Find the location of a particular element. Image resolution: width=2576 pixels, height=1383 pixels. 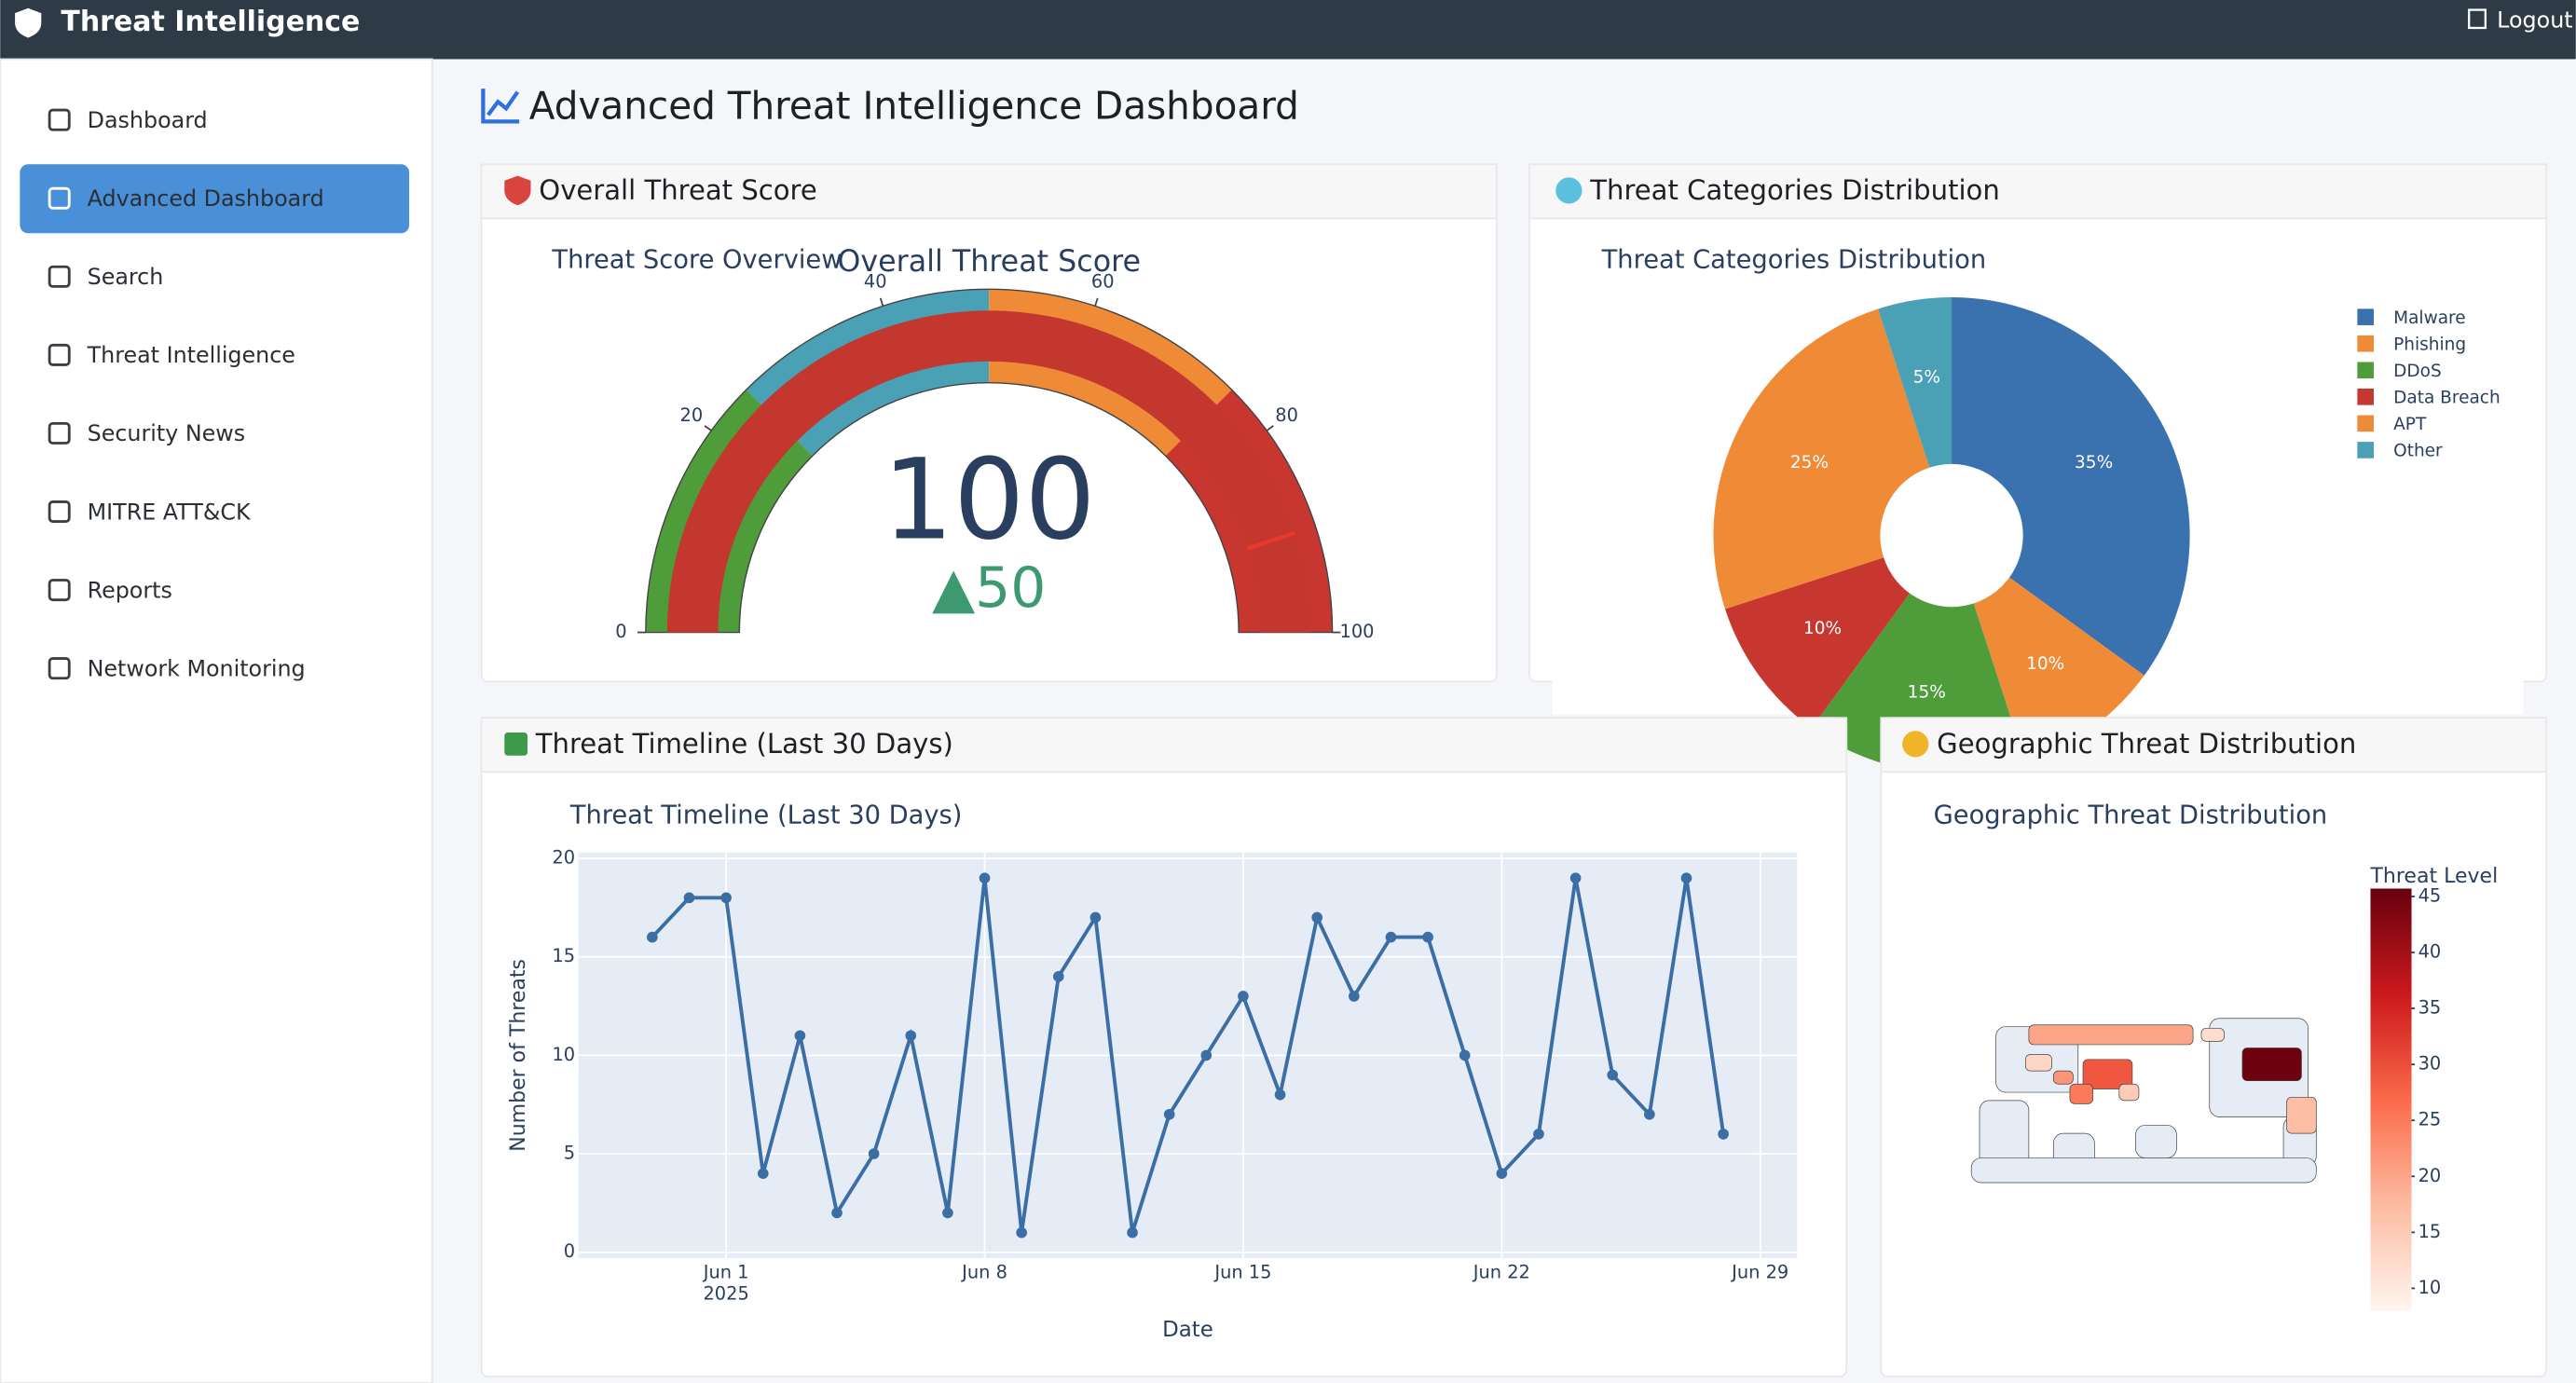

card-title: Overall Threat Score is located at coordinates (677, 190).